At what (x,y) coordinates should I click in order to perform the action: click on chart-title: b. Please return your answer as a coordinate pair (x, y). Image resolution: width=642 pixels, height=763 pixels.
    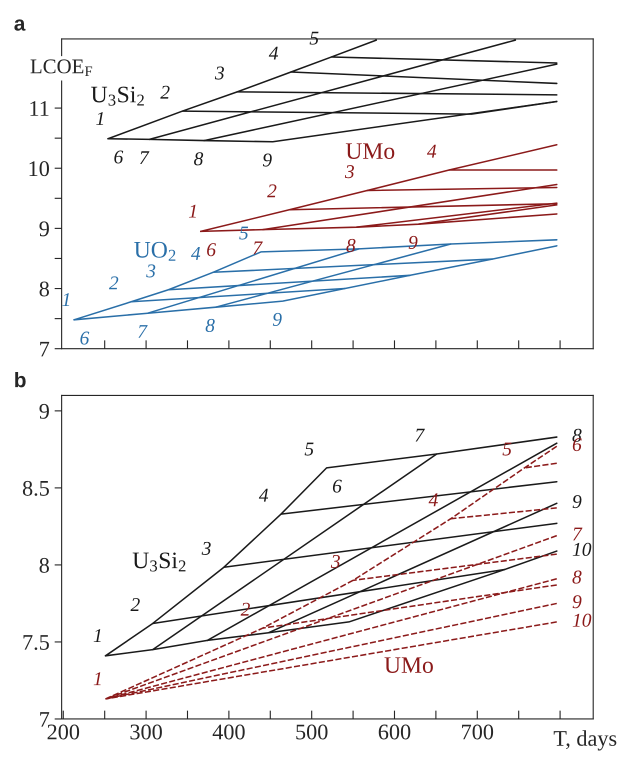
    Looking at the image, I should click on (20, 380).